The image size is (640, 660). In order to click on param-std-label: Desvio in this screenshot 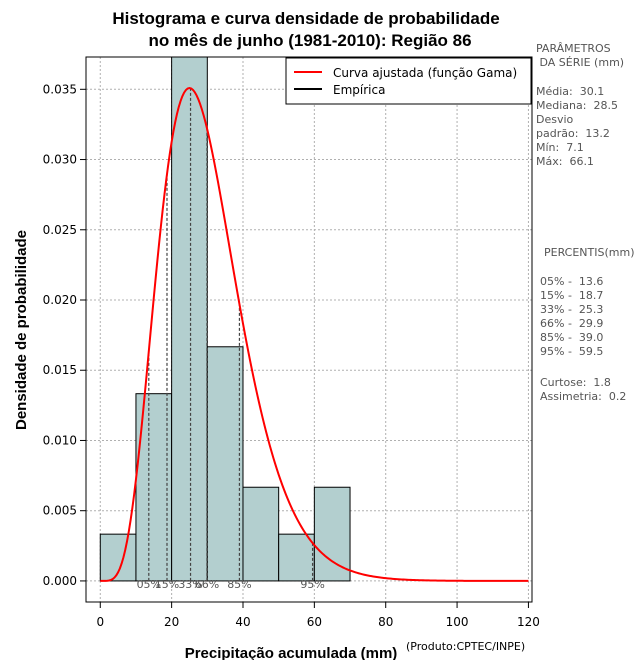, I will do `click(555, 119)`.